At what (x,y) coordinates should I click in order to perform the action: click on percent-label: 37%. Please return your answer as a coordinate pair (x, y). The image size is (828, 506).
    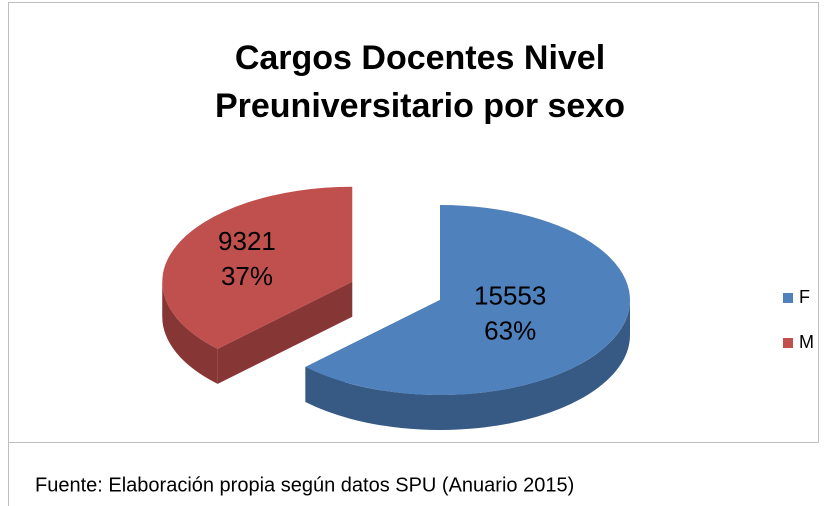
    Looking at the image, I should click on (247, 276).